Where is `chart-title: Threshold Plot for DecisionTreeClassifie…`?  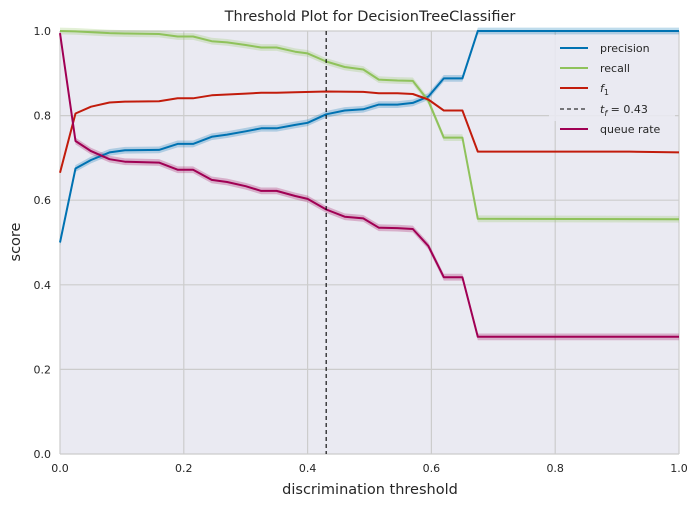
chart-title: Threshold Plot for DecisionTreeClassifie… is located at coordinates (370, 17).